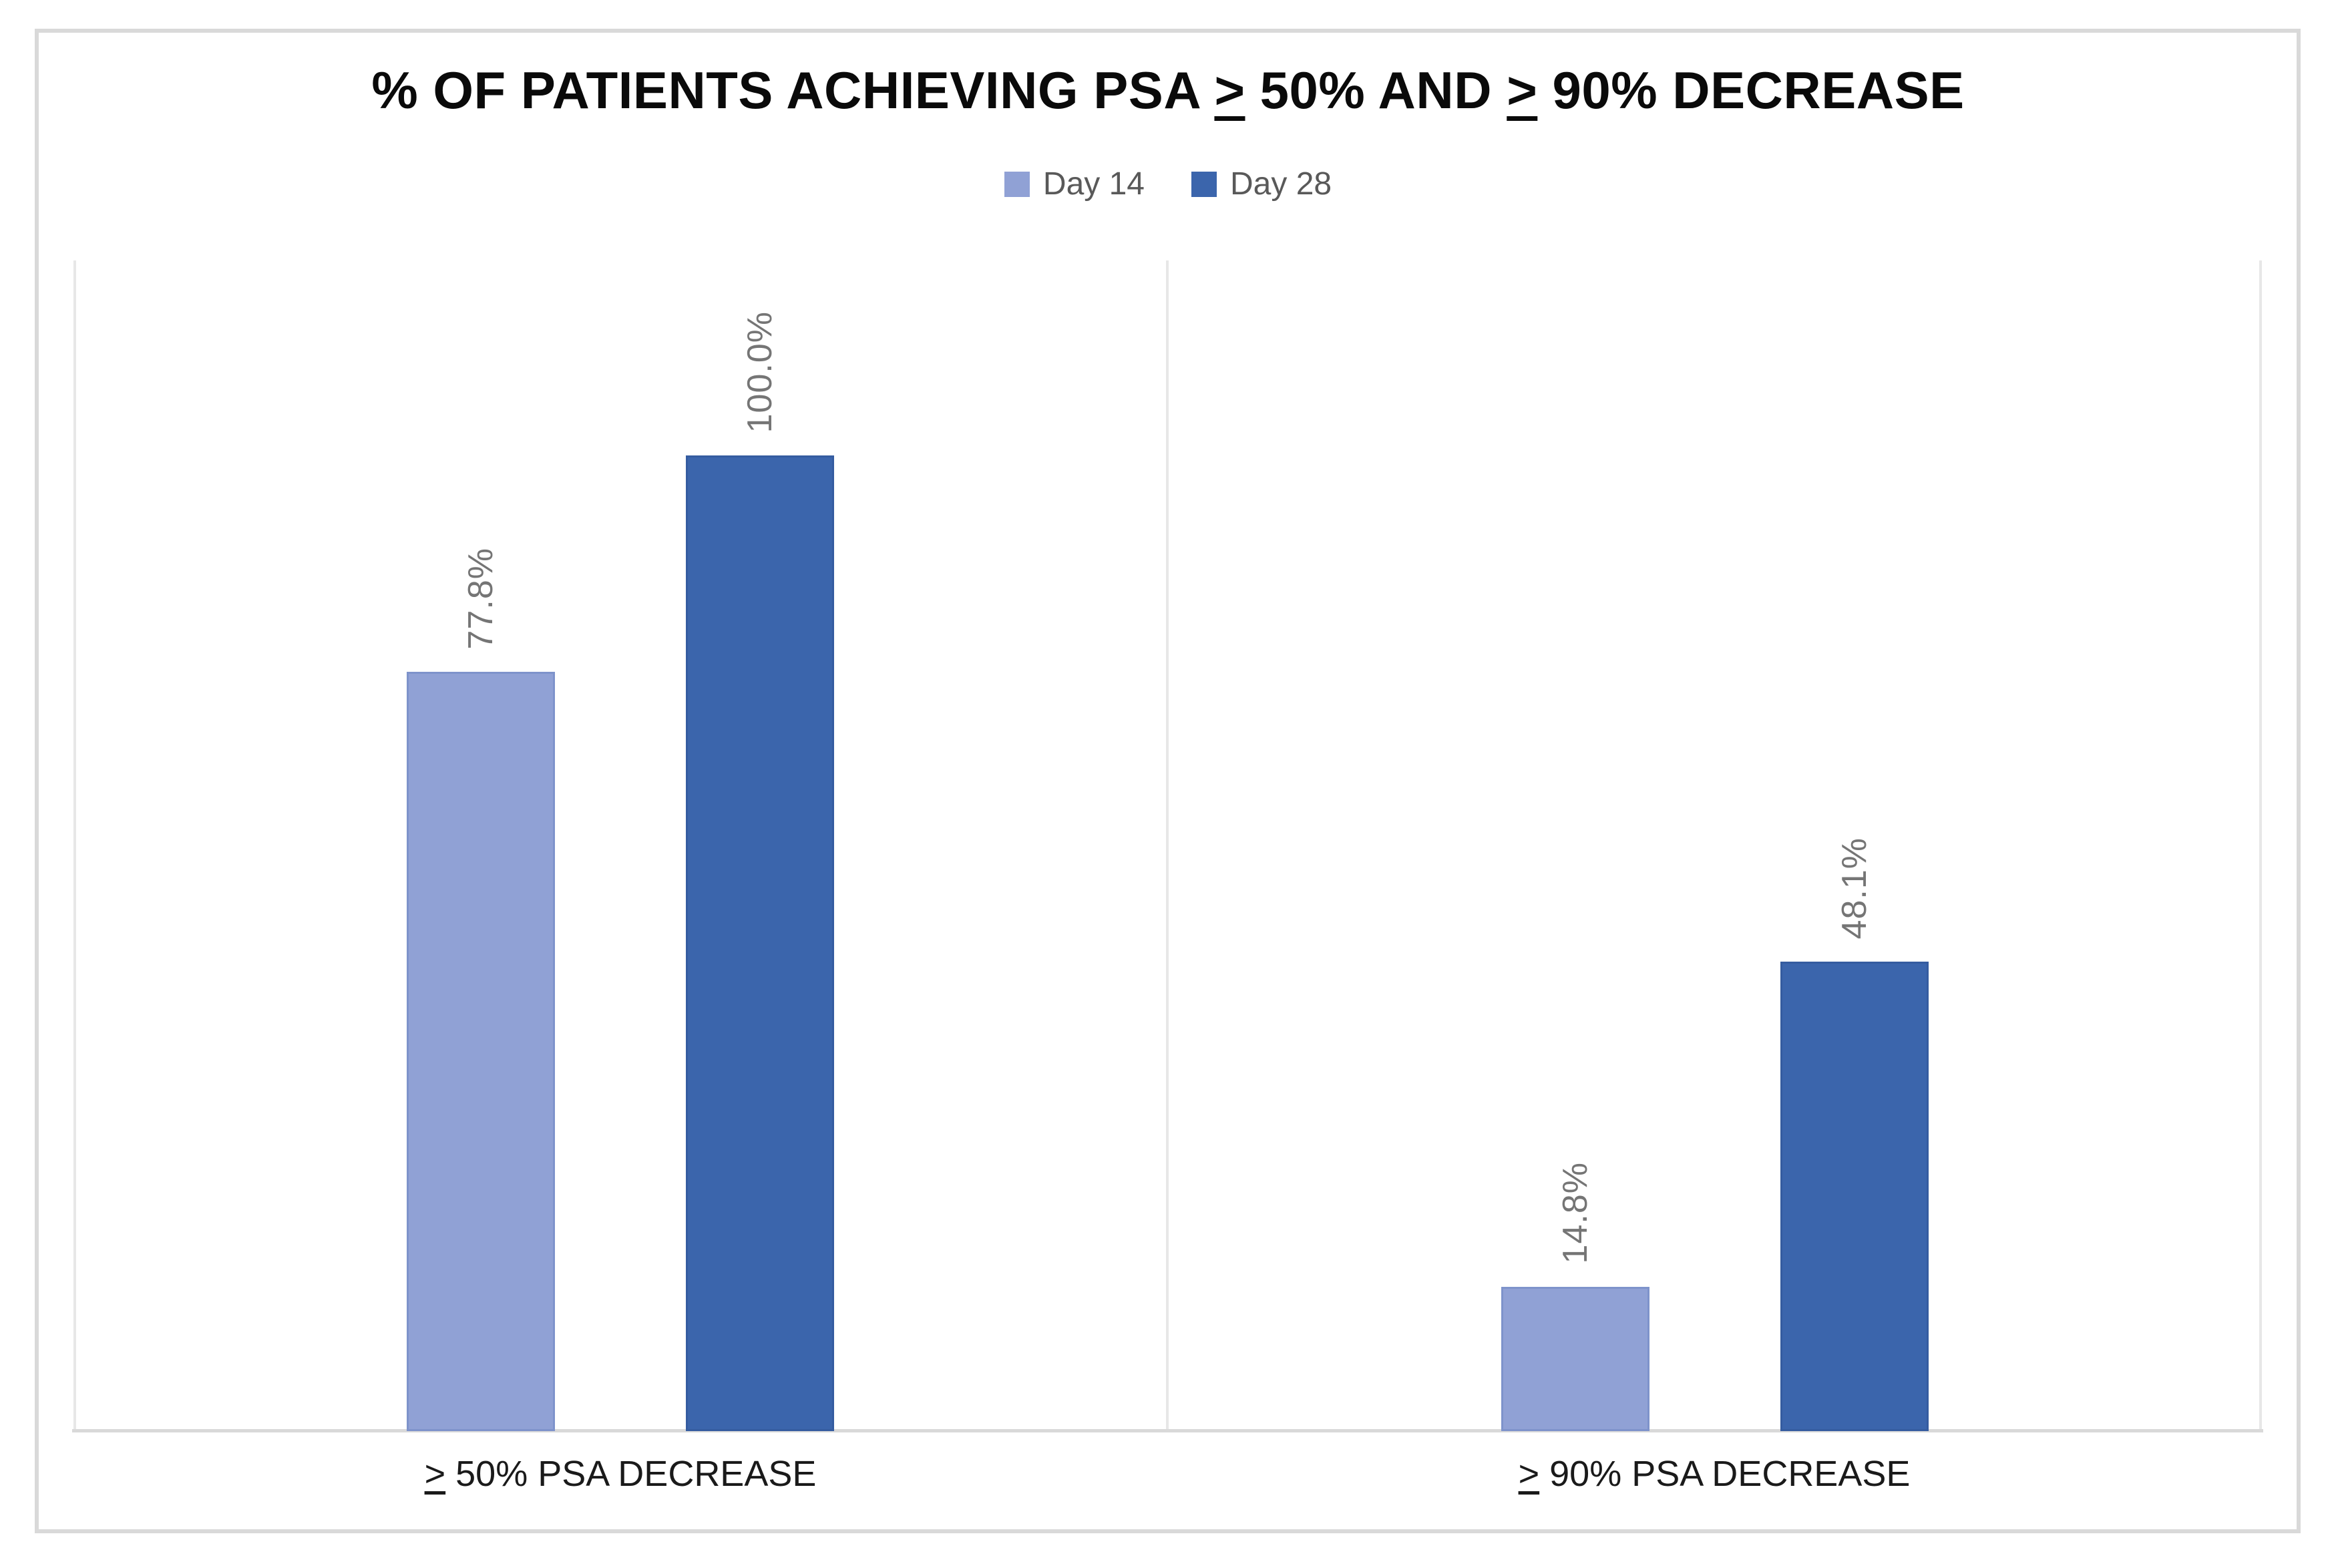  What do you see at coordinates (1575, 1358) in the screenshot?
I see `bar-day14-psa90` at bounding box center [1575, 1358].